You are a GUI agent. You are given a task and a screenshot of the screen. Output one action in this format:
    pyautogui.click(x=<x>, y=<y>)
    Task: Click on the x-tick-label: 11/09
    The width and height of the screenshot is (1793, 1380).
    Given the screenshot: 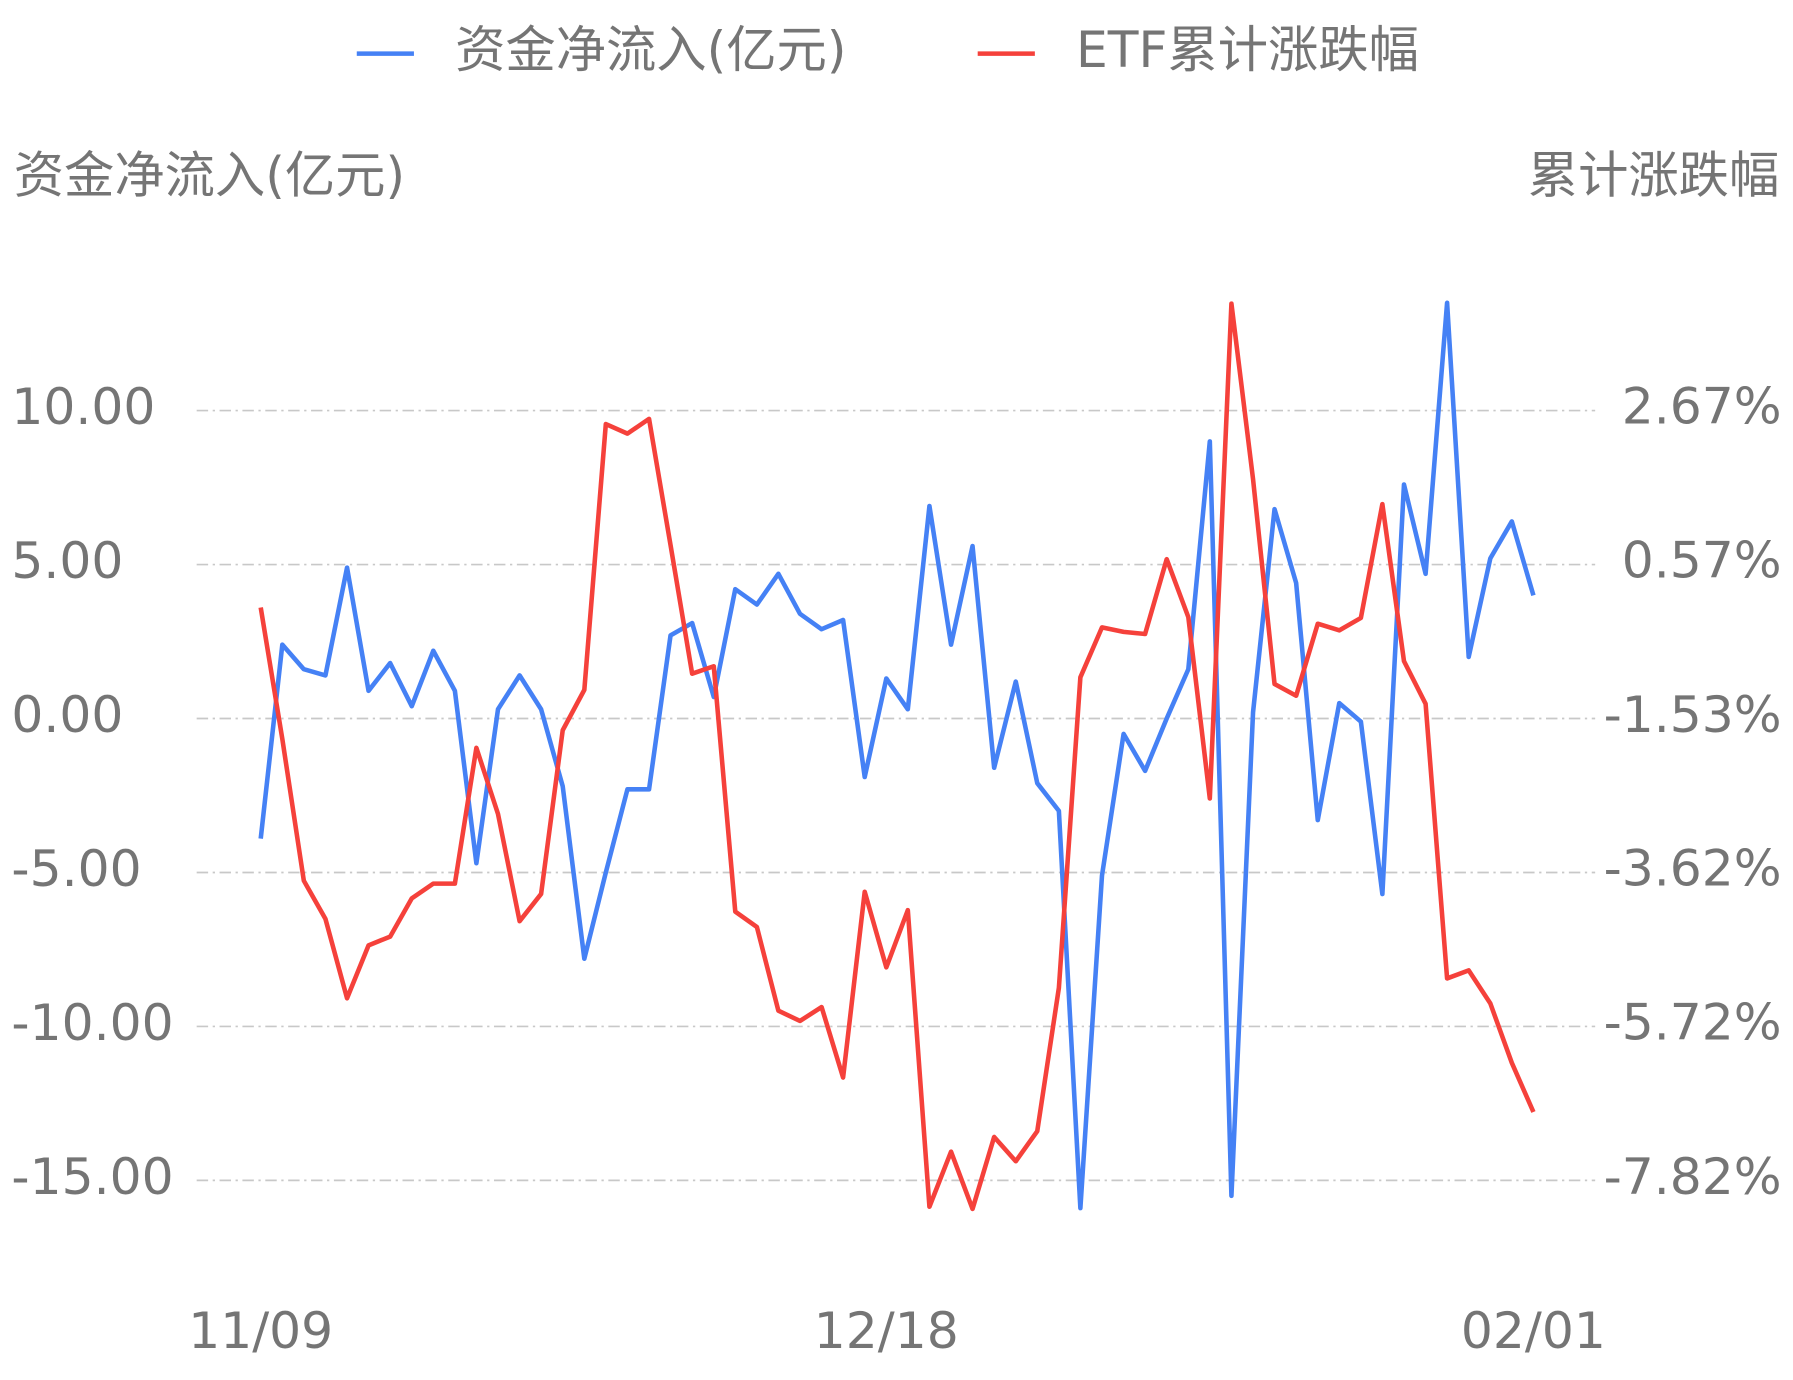 What is the action you would take?
    pyautogui.click(x=260, y=1330)
    